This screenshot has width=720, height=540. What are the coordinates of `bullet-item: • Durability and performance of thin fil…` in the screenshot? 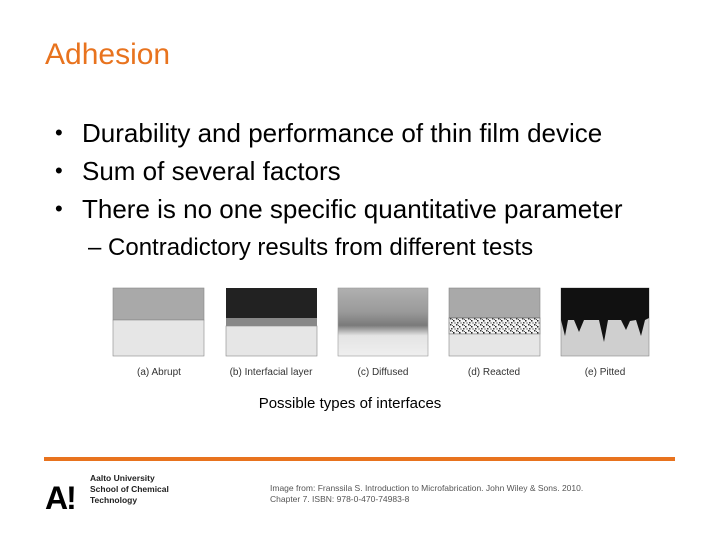 It's located at (385, 133).